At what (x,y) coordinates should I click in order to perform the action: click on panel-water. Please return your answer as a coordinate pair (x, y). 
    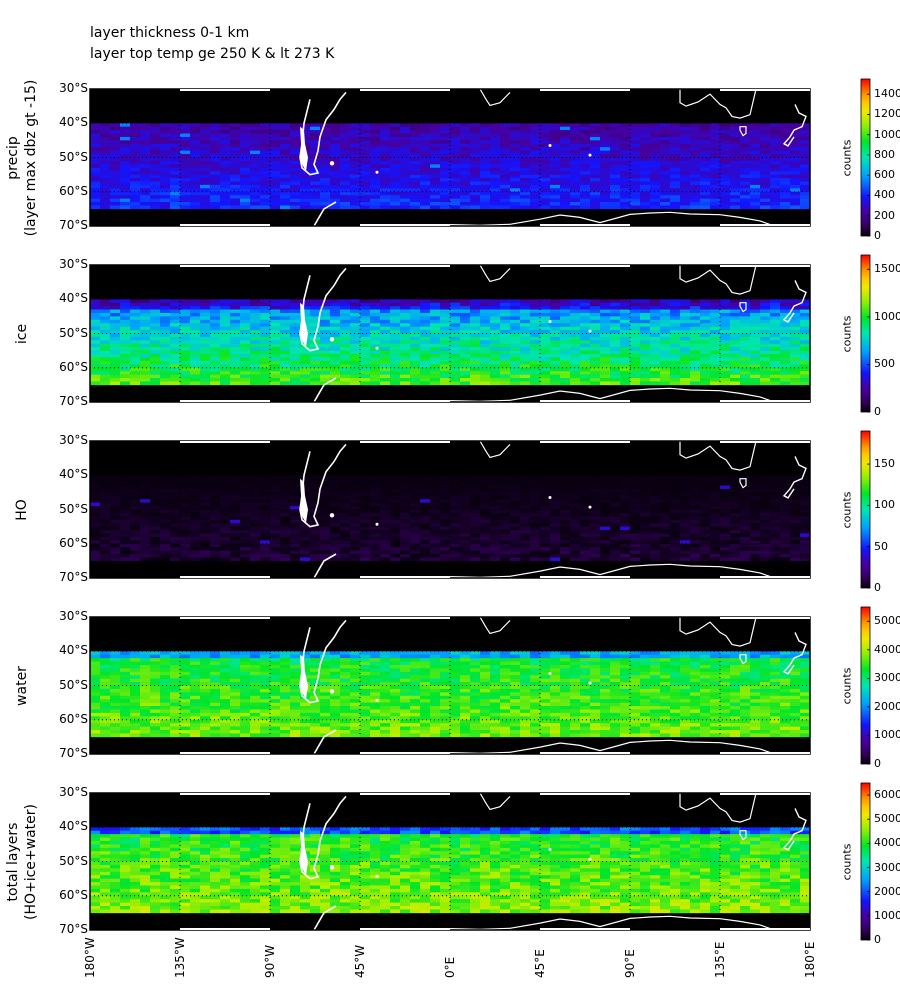
    Looking at the image, I should click on (480, 685).